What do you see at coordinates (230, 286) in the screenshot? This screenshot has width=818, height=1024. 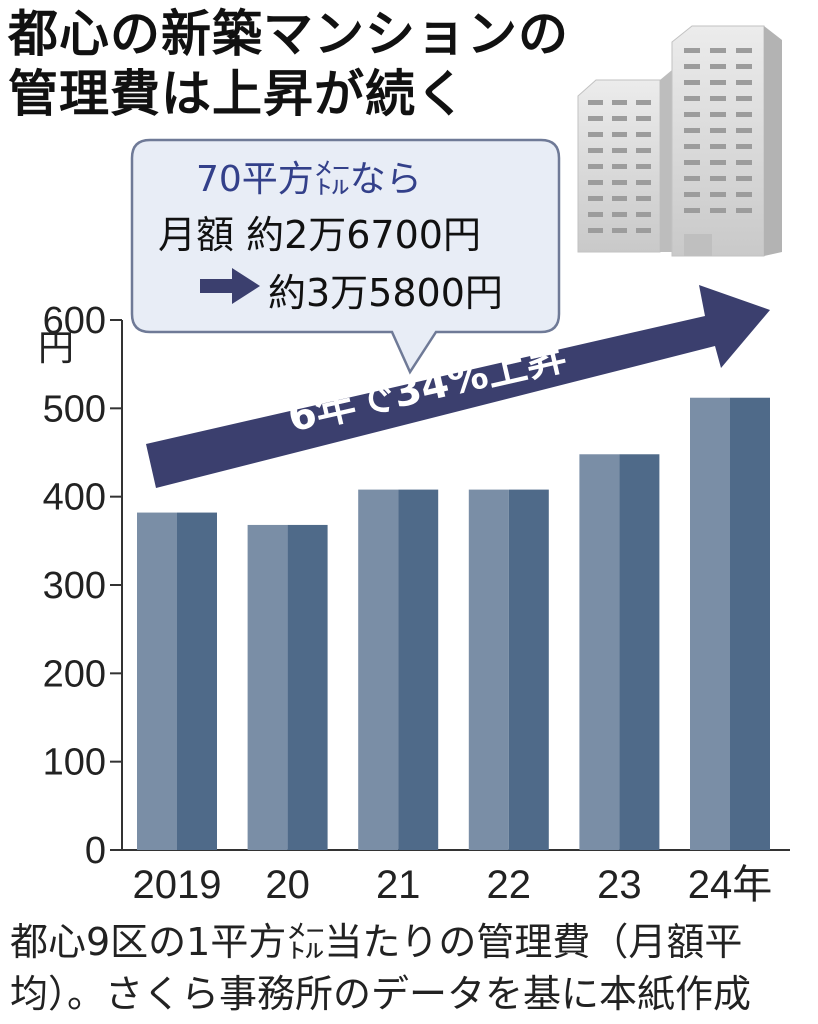 I see `right-arrow-icon` at bounding box center [230, 286].